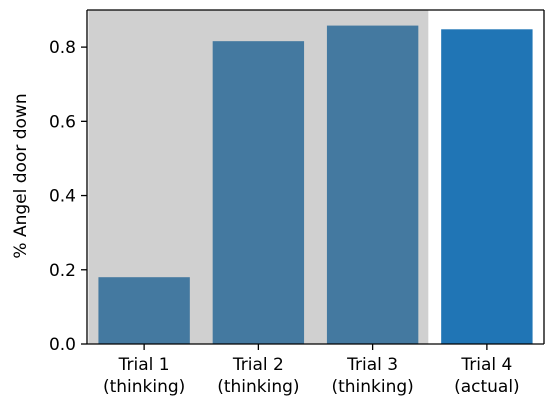 This screenshot has height=411, width=546. What do you see at coordinates (62, 122) in the screenshot?
I see `y-tick-label: 0.6` at bounding box center [62, 122].